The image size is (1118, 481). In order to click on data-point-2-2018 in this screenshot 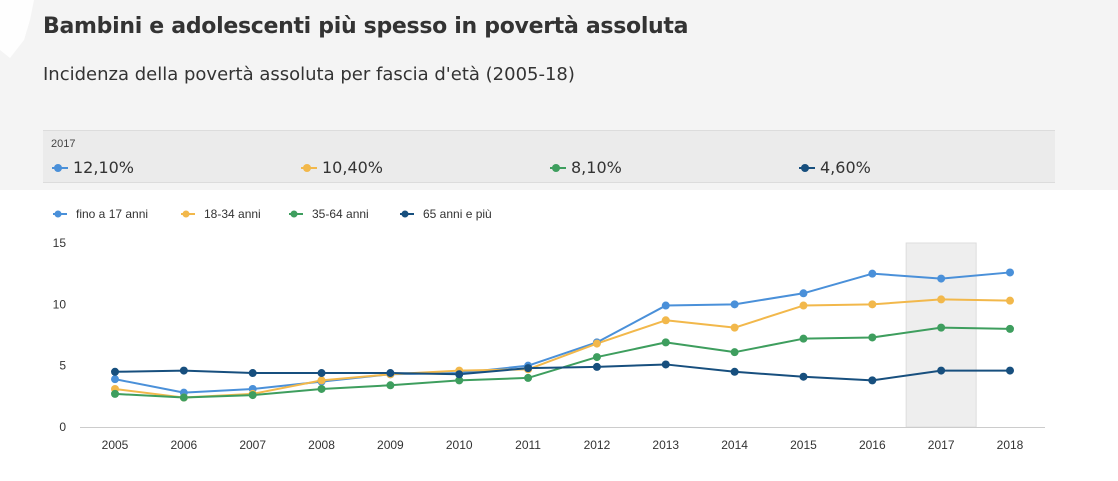, I will do `click(1010, 328)`.